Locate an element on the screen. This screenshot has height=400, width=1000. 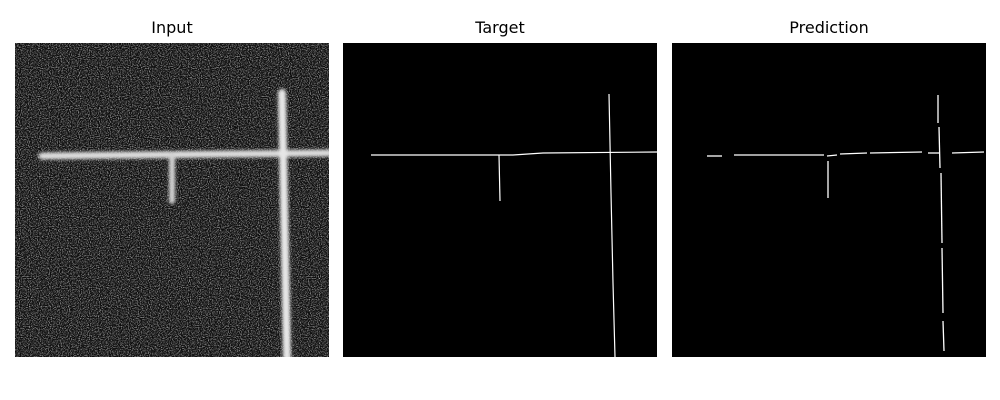
target-title: Target is located at coordinates (500, 27).